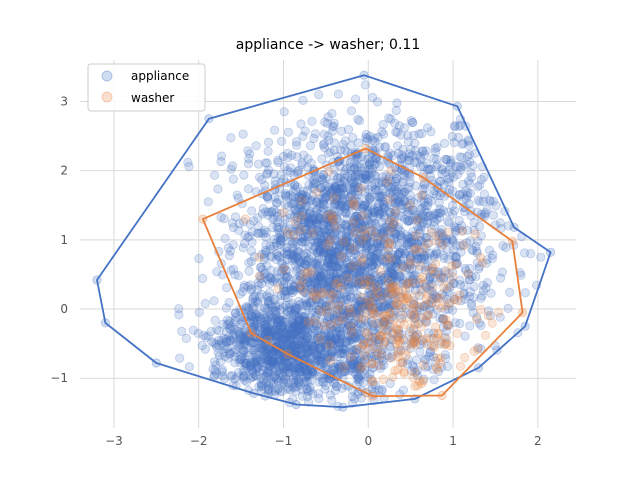 The height and width of the screenshot is (480, 640). I want to click on x-tick-label: 1, so click(453, 441).